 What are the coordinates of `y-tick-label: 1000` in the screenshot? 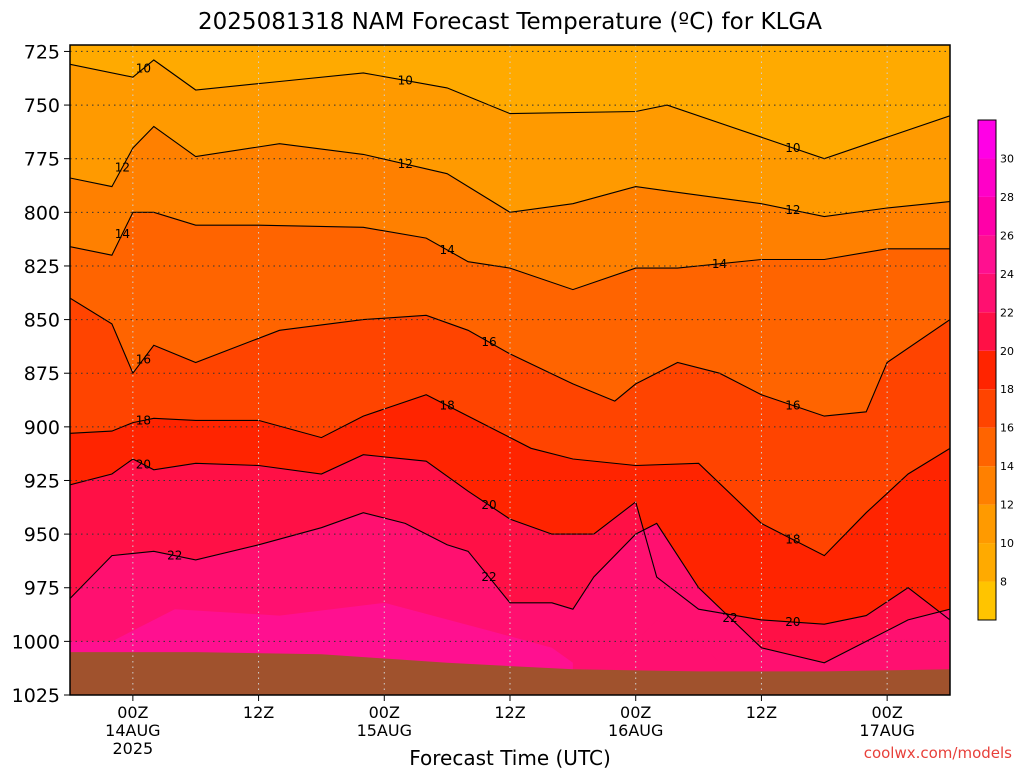 It's located at (36, 642).